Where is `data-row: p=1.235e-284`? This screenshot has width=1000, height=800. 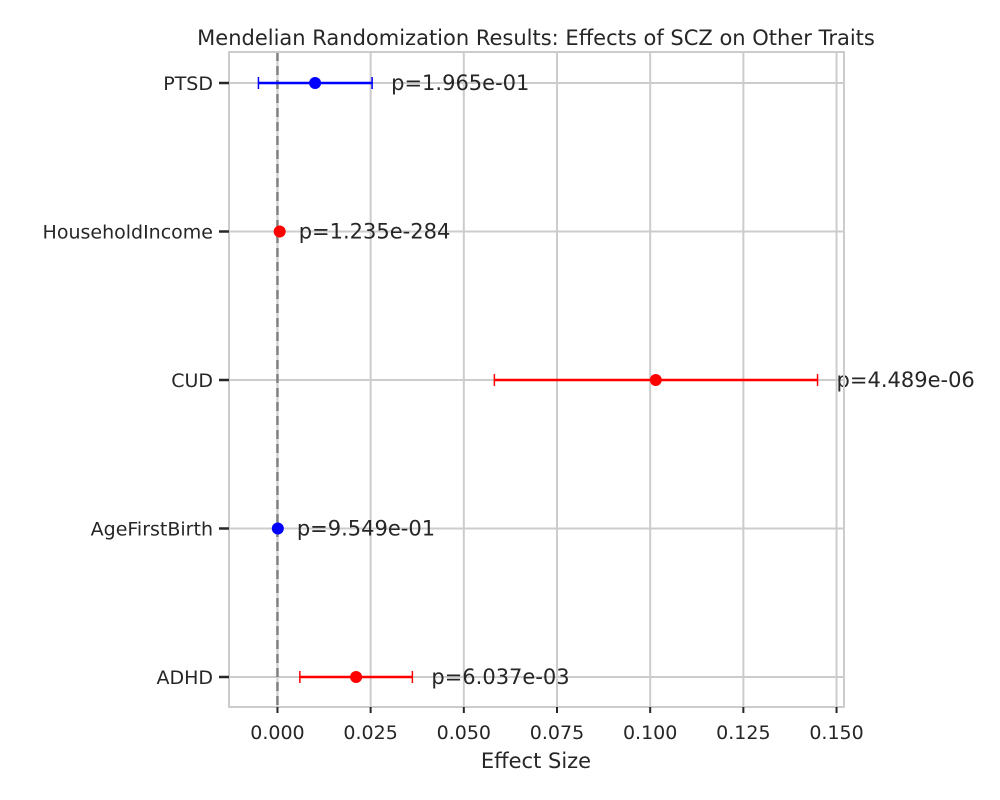
data-row: p=1.235e-284 is located at coordinates (362, 232).